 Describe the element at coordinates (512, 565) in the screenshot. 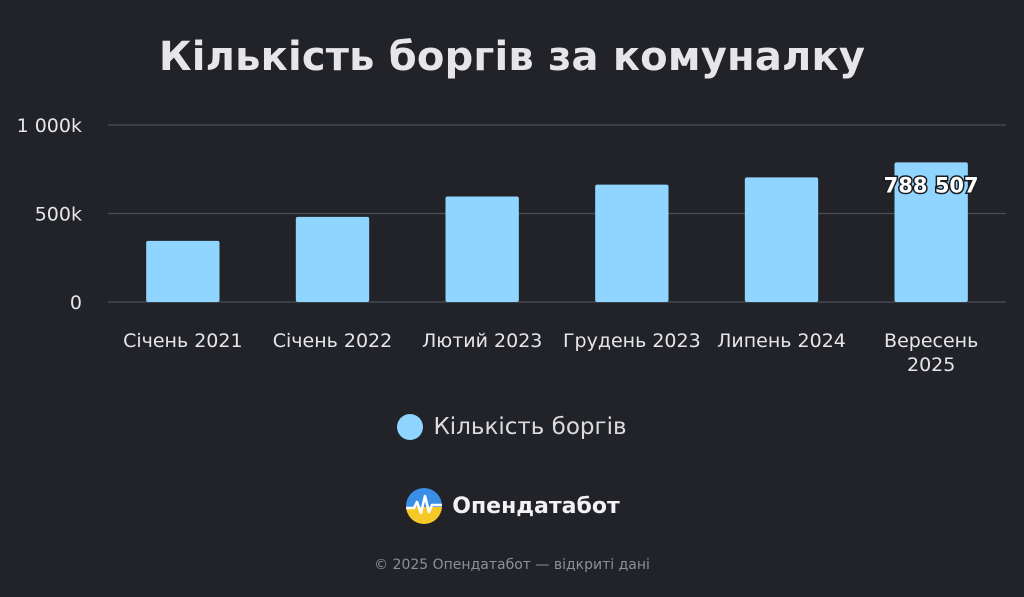

I see `copyright-text: © 2025 Опендатабот — відкриті дані` at that location.